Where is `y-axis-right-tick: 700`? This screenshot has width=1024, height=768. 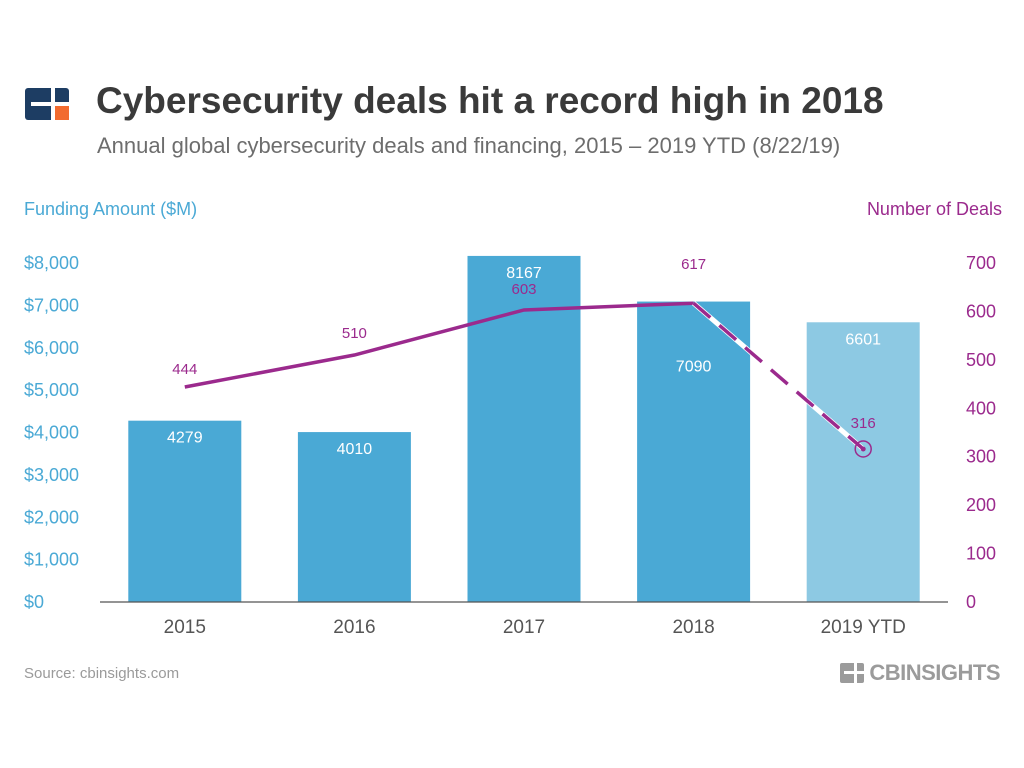
y-axis-right-tick: 700 is located at coordinates (981, 263).